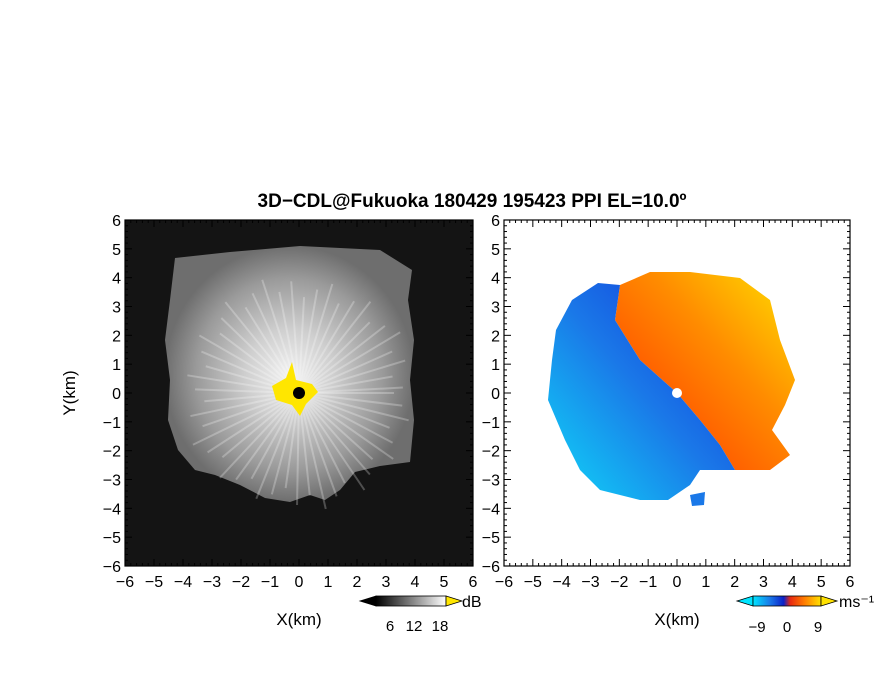  Describe the element at coordinates (744, 601) in the screenshot. I see `velocity-colorbar-arrow-low` at that location.